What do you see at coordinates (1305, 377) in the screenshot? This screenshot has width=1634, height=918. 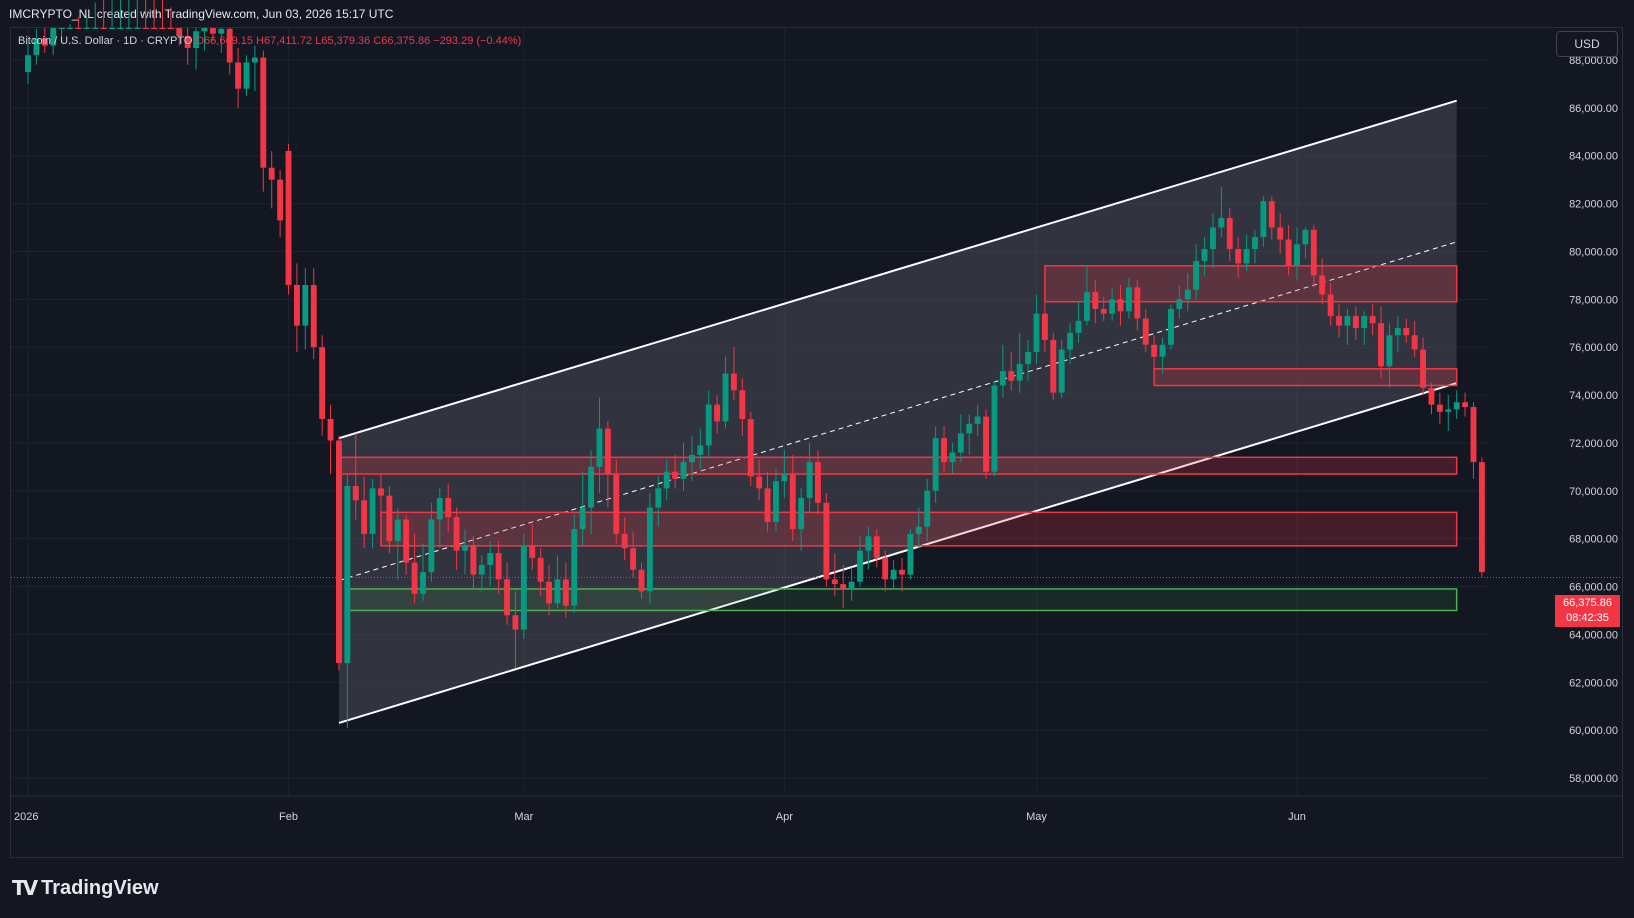 I see `resistance-zone` at bounding box center [1305, 377].